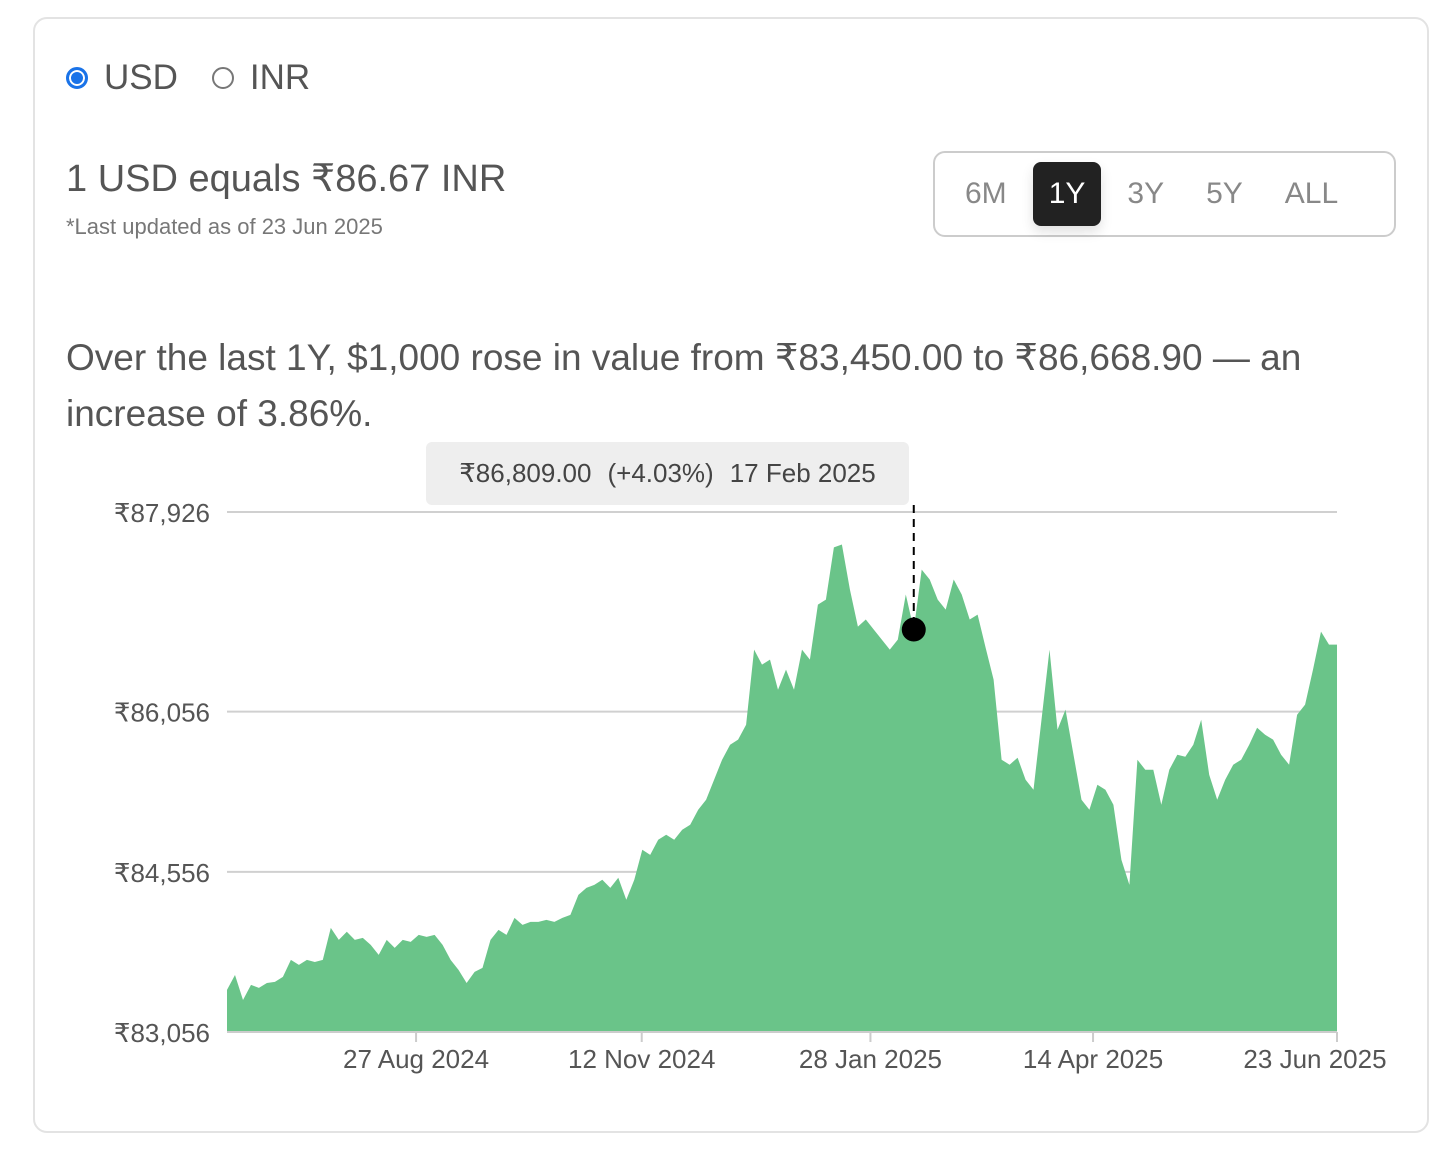  I want to click on range-3y-button: 3Y, so click(1146, 193).